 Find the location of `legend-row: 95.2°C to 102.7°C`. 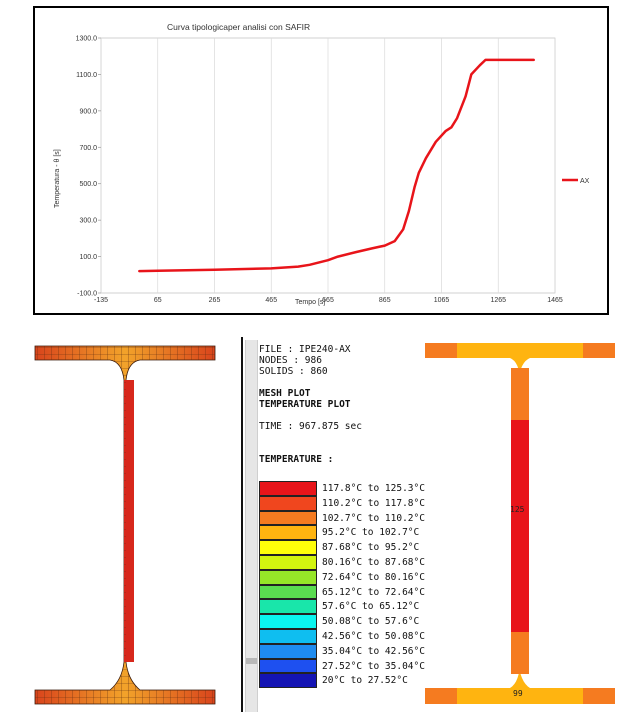

legend-row: 95.2°C to 102.7°C is located at coordinates (339, 533).